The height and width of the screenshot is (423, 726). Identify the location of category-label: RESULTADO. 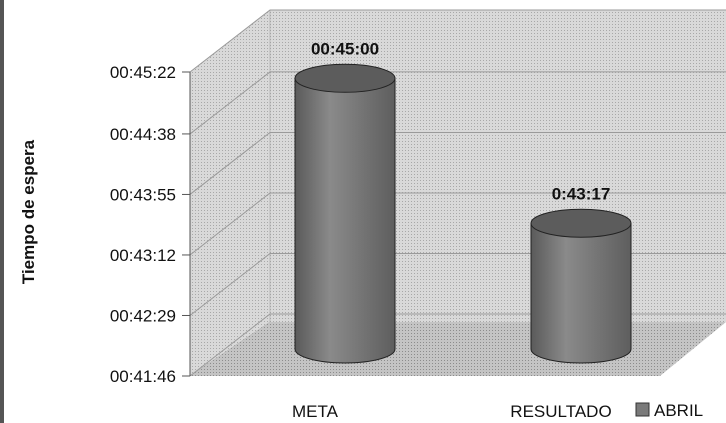
(560, 411).